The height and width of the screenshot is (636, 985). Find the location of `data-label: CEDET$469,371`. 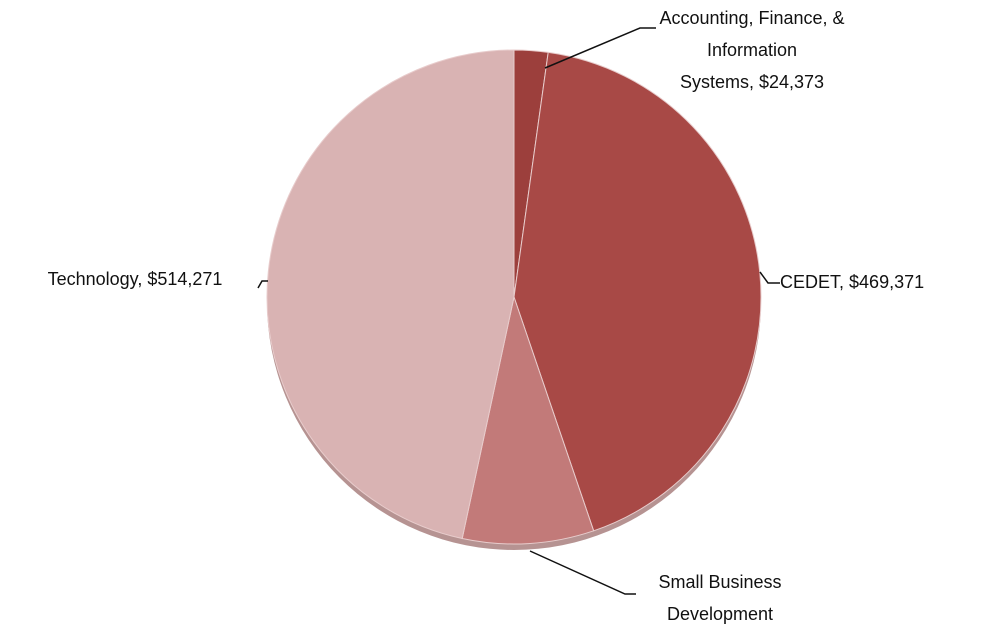

data-label: CEDET$469,371 is located at coordinates (880, 282).